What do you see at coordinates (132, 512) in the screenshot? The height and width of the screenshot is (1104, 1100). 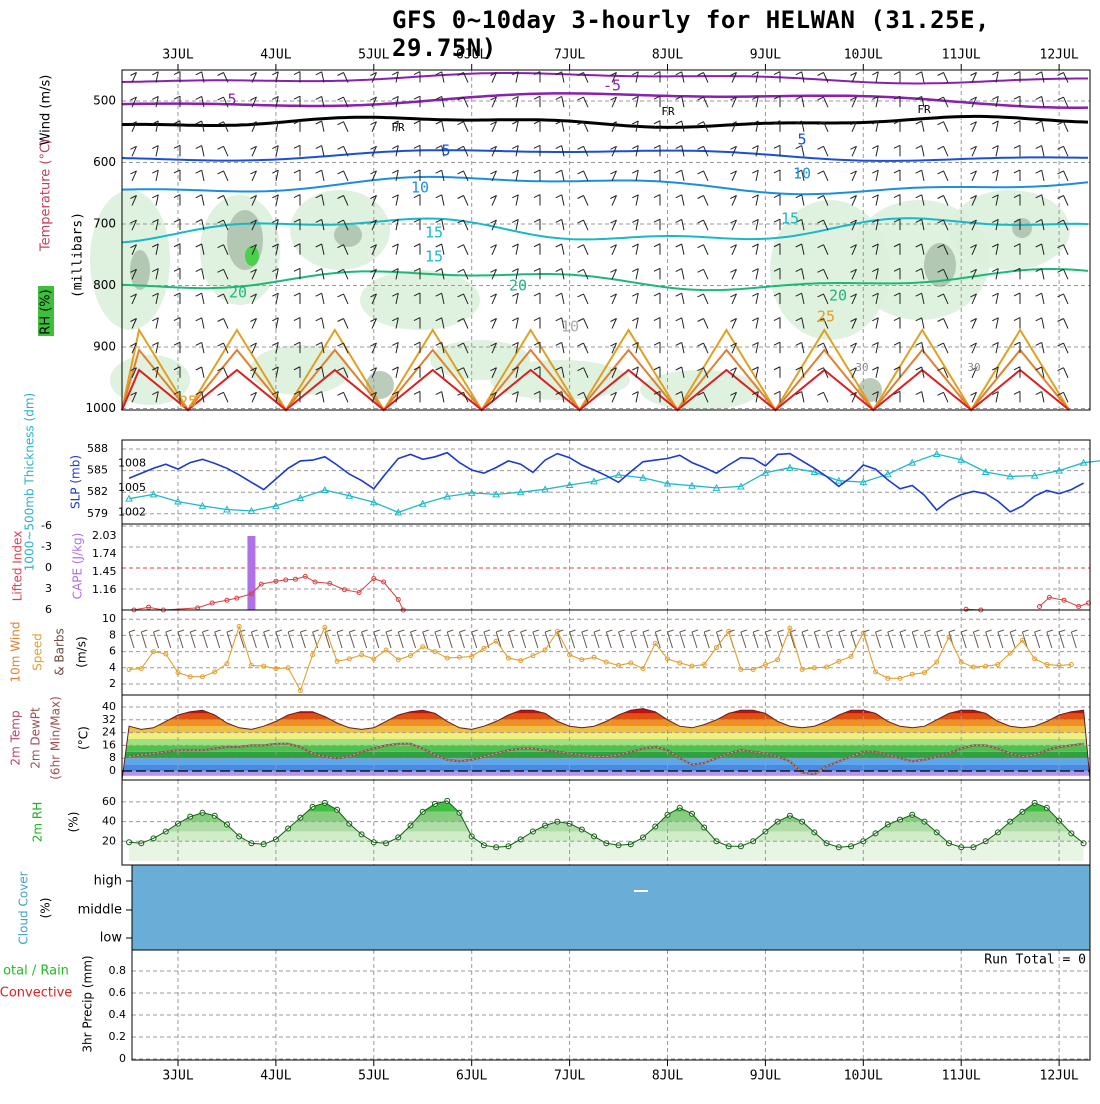 I see `slp-tick-1002: 1002` at bounding box center [132, 512].